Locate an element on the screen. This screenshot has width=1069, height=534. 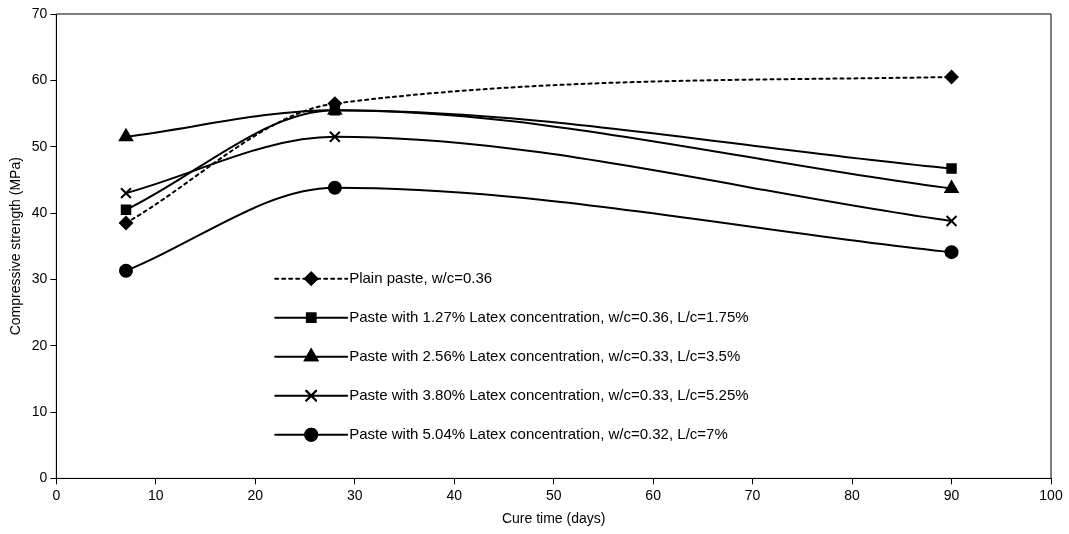
legend-label: Paste with 3.80% Latex concentration, w/c=0.33, L/c=5.25% is located at coordinates (549, 394).